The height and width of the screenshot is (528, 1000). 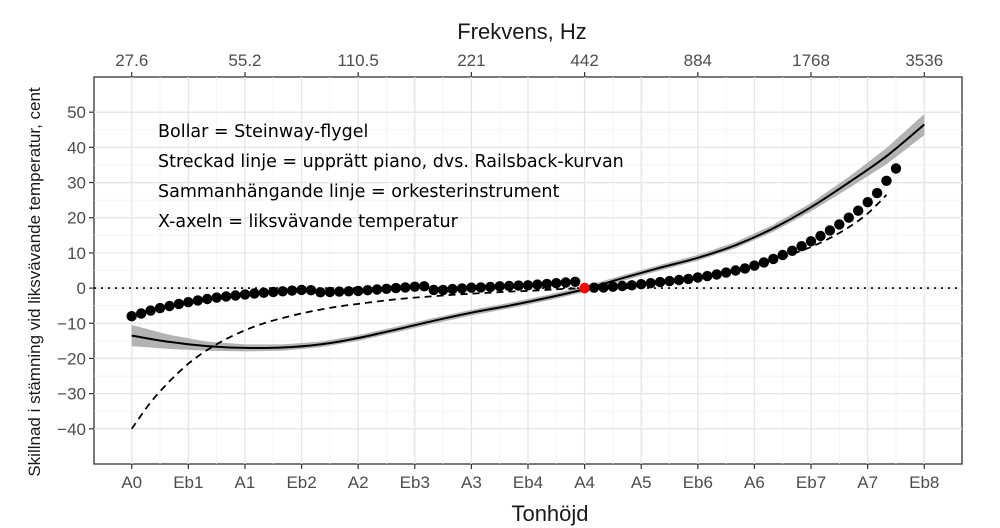 I want to click on x-tick-label: A0, so click(x=131, y=482).